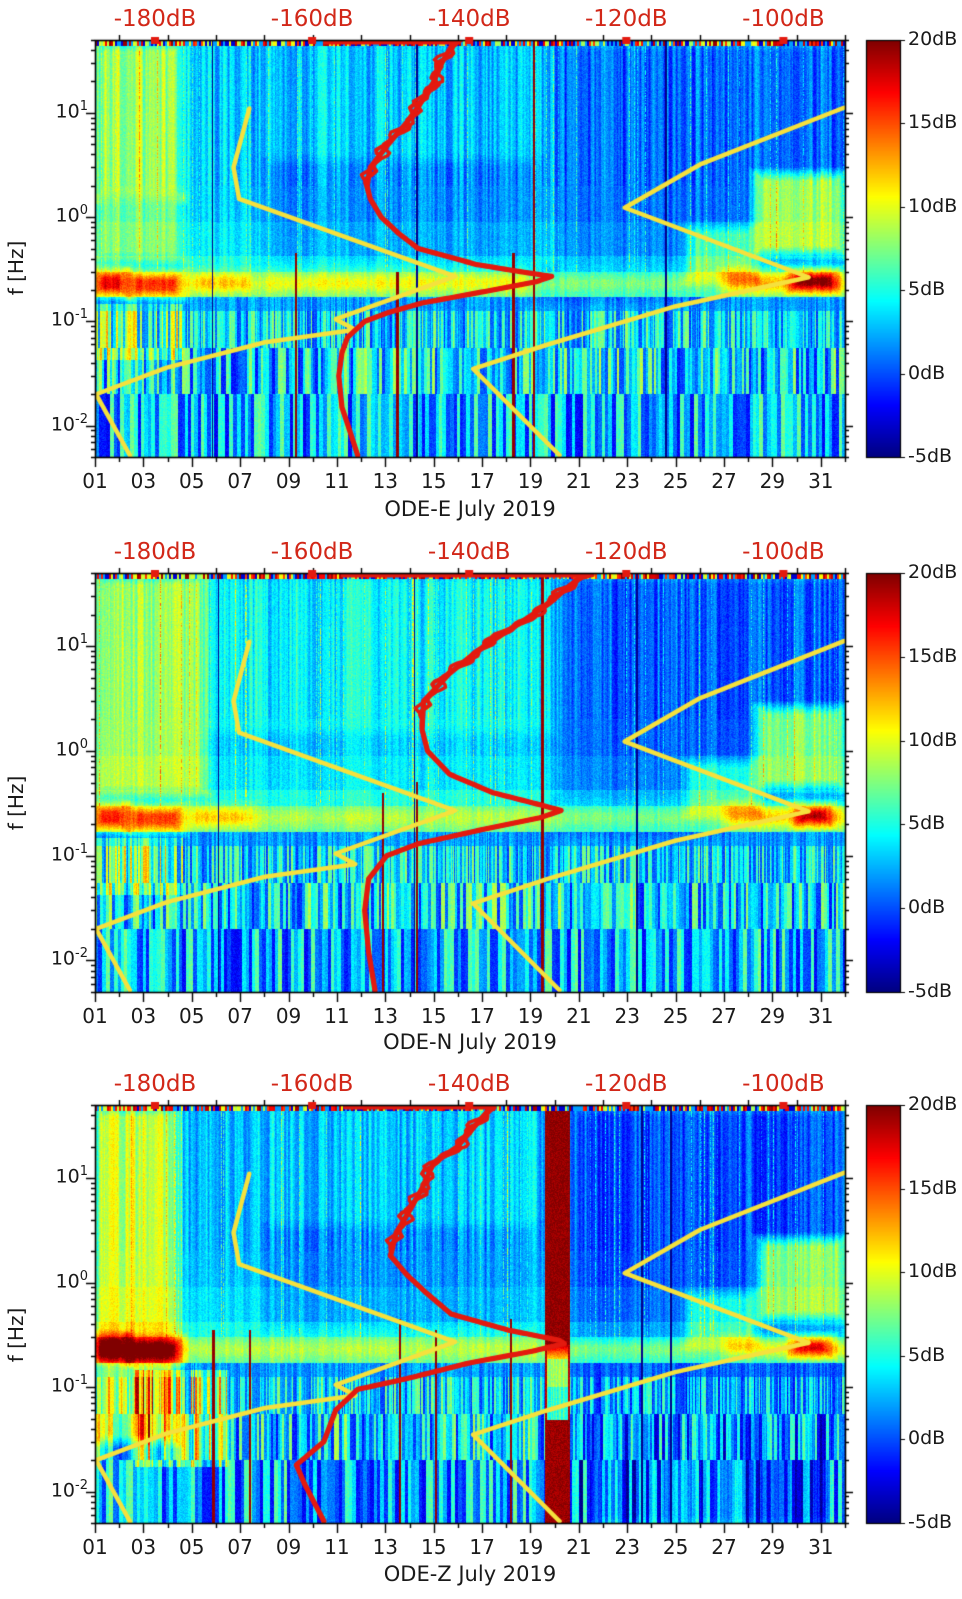  I want to click on panel-title-ode-e: ODE-E July 2019, so click(470, 509).